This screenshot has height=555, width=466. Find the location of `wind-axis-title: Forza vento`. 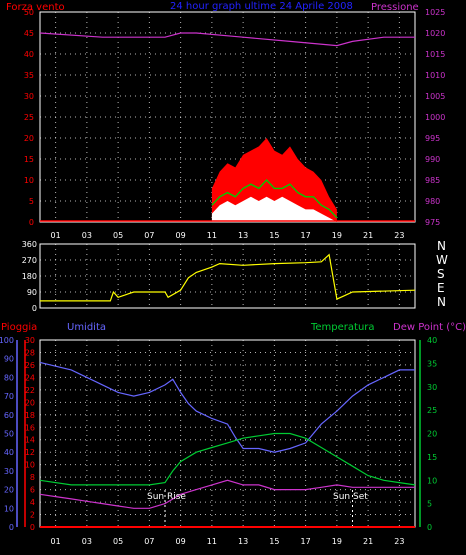

wind-axis-title: Forza vento is located at coordinates (35, 7).